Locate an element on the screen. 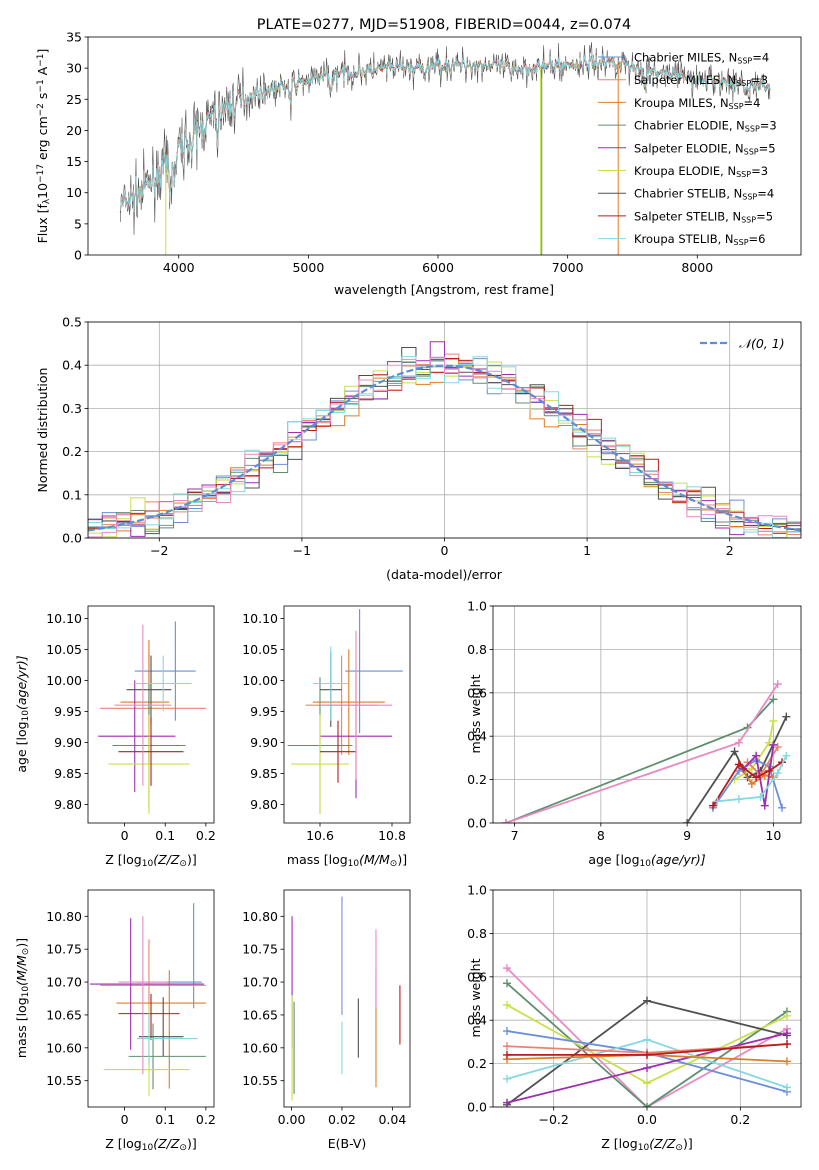  legend-entry-2: Salpeter MILES, NSSP=3 is located at coordinates (701, 80).